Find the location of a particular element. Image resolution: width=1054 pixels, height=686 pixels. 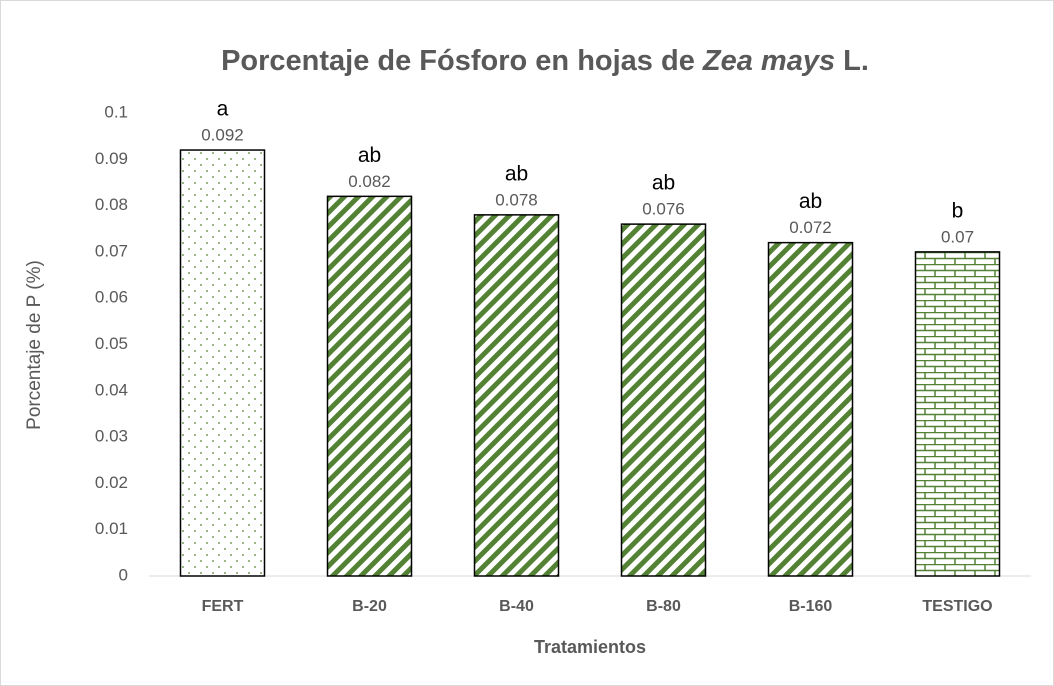

y-tick-label: 0.06 is located at coordinates (111, 297).